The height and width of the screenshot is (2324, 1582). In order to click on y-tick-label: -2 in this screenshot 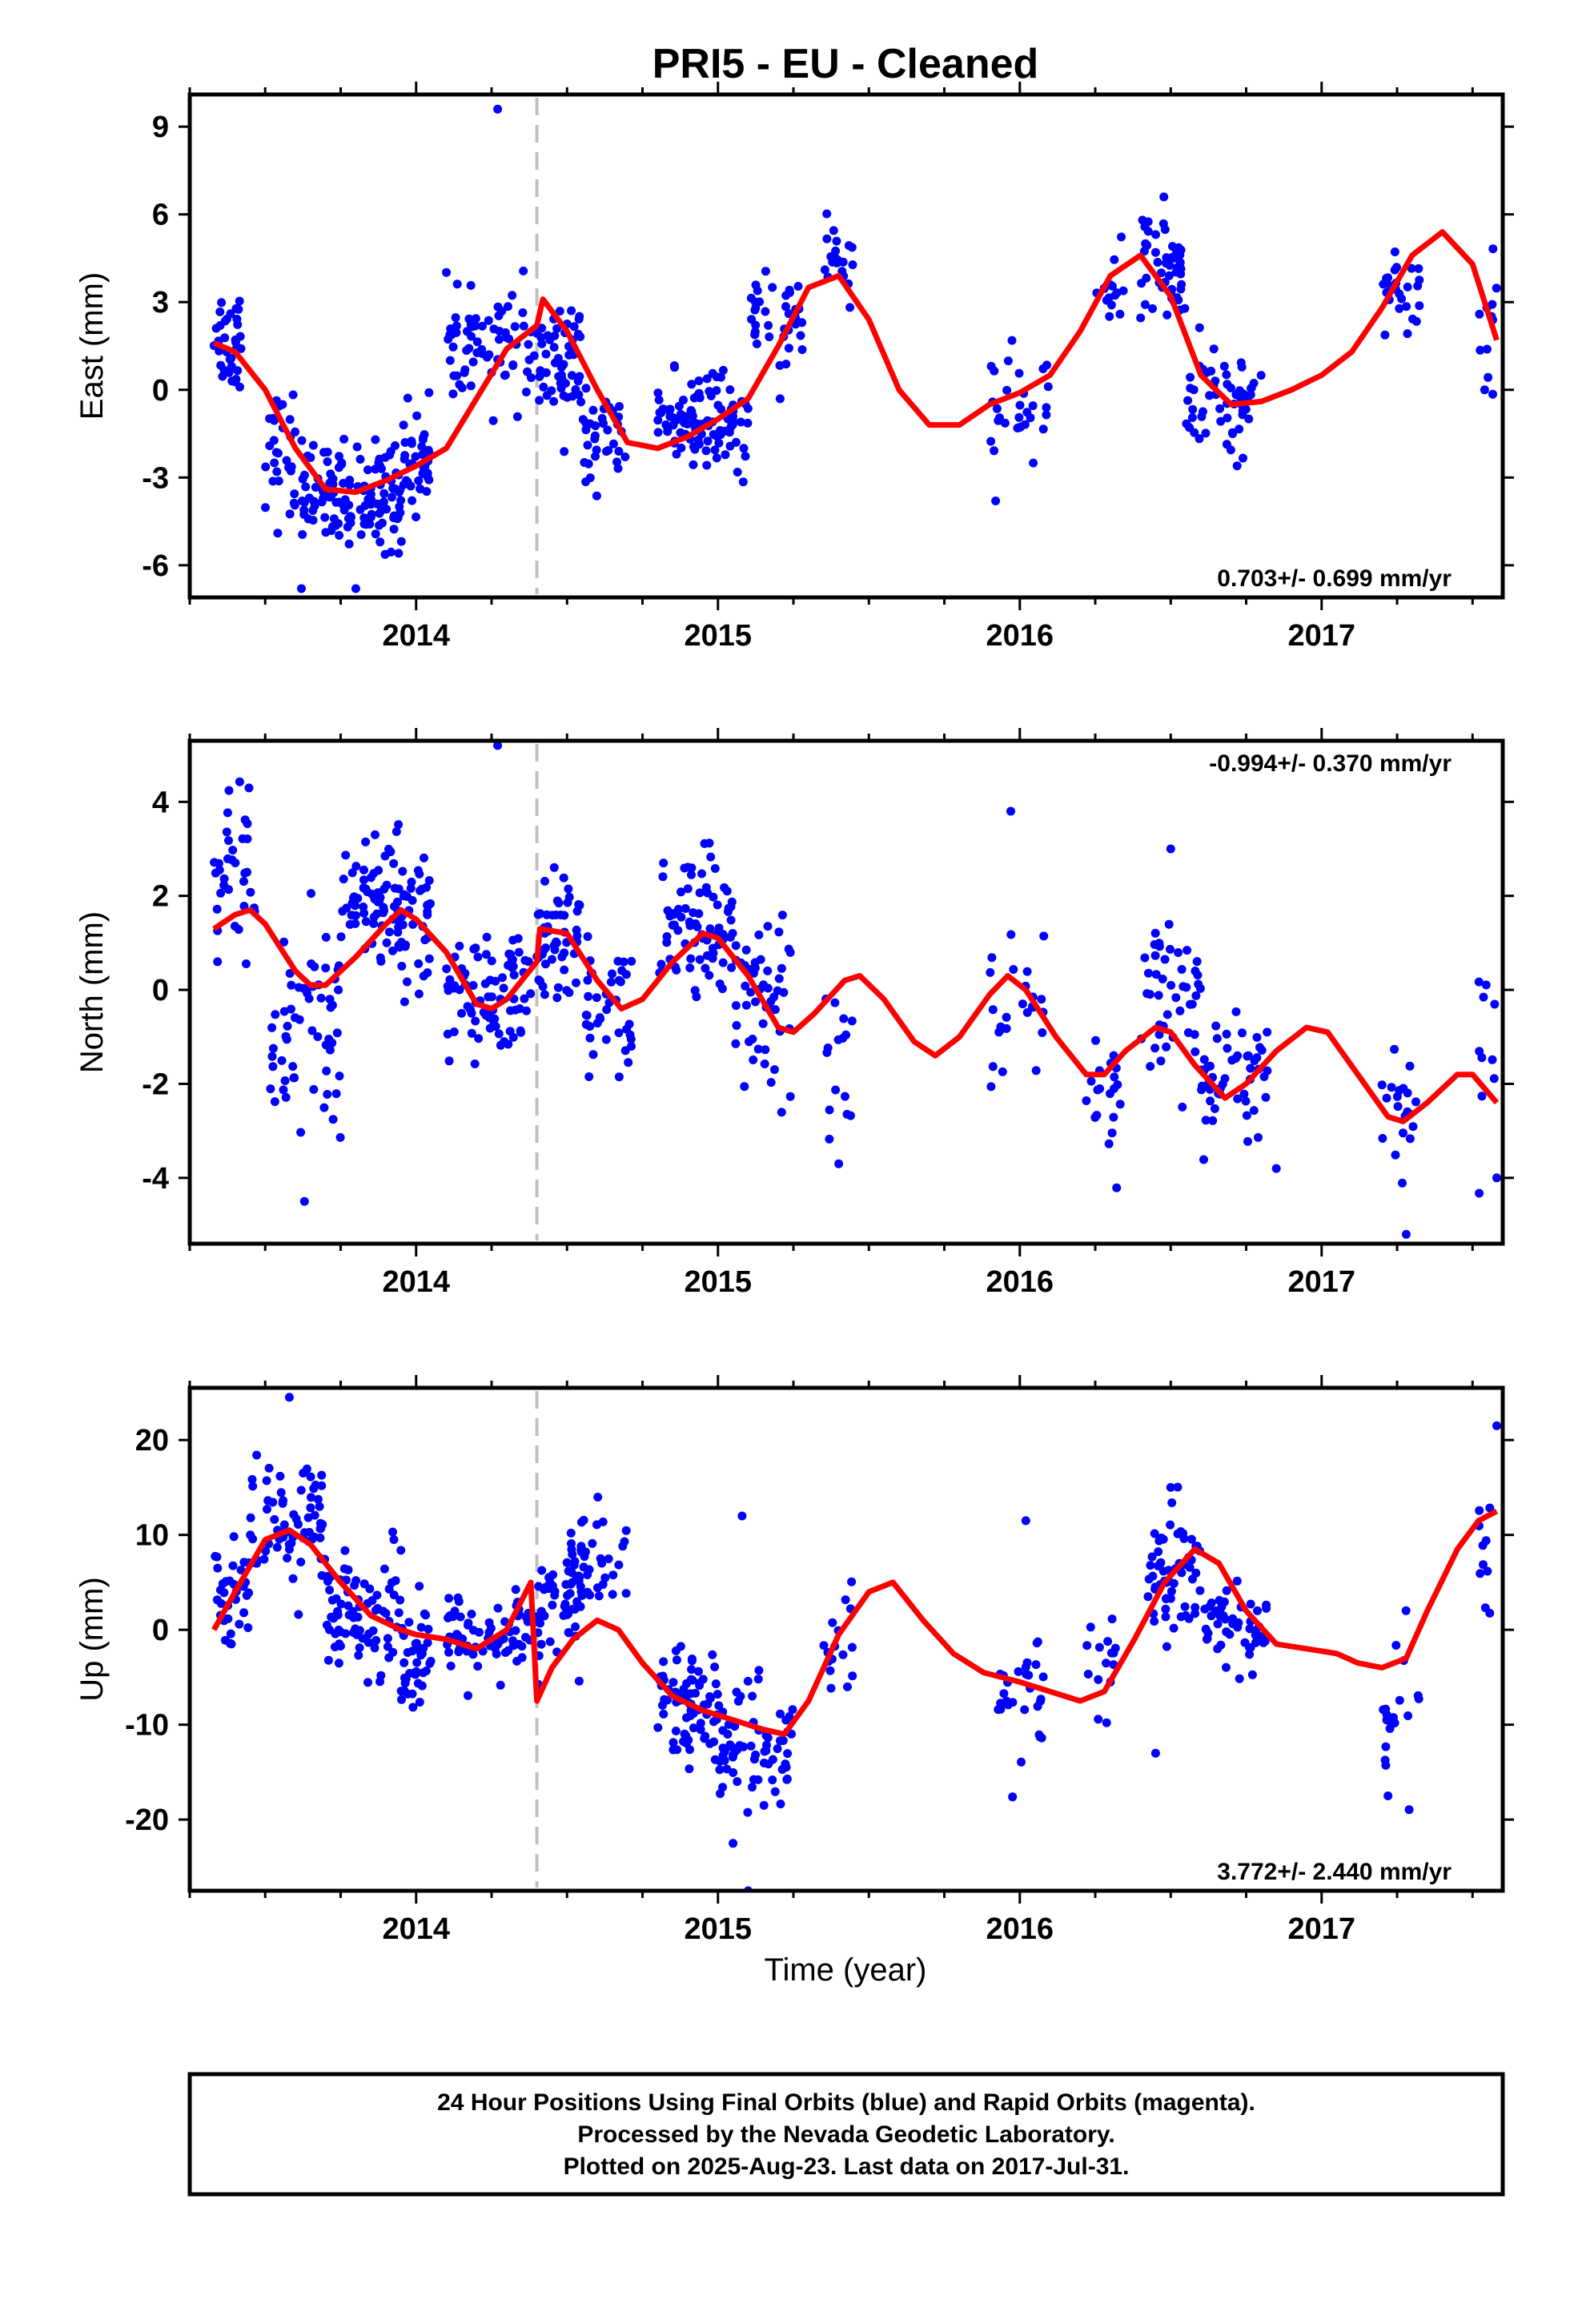, I will do `click(155, 1084)`.